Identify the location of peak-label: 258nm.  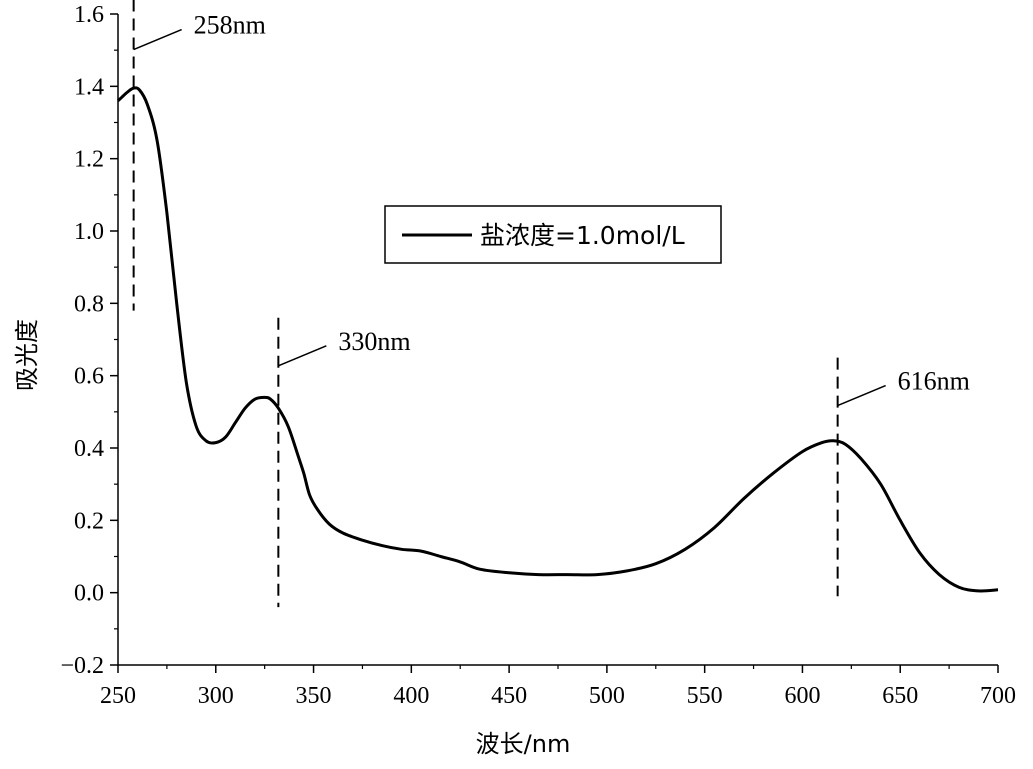
(230, 25).